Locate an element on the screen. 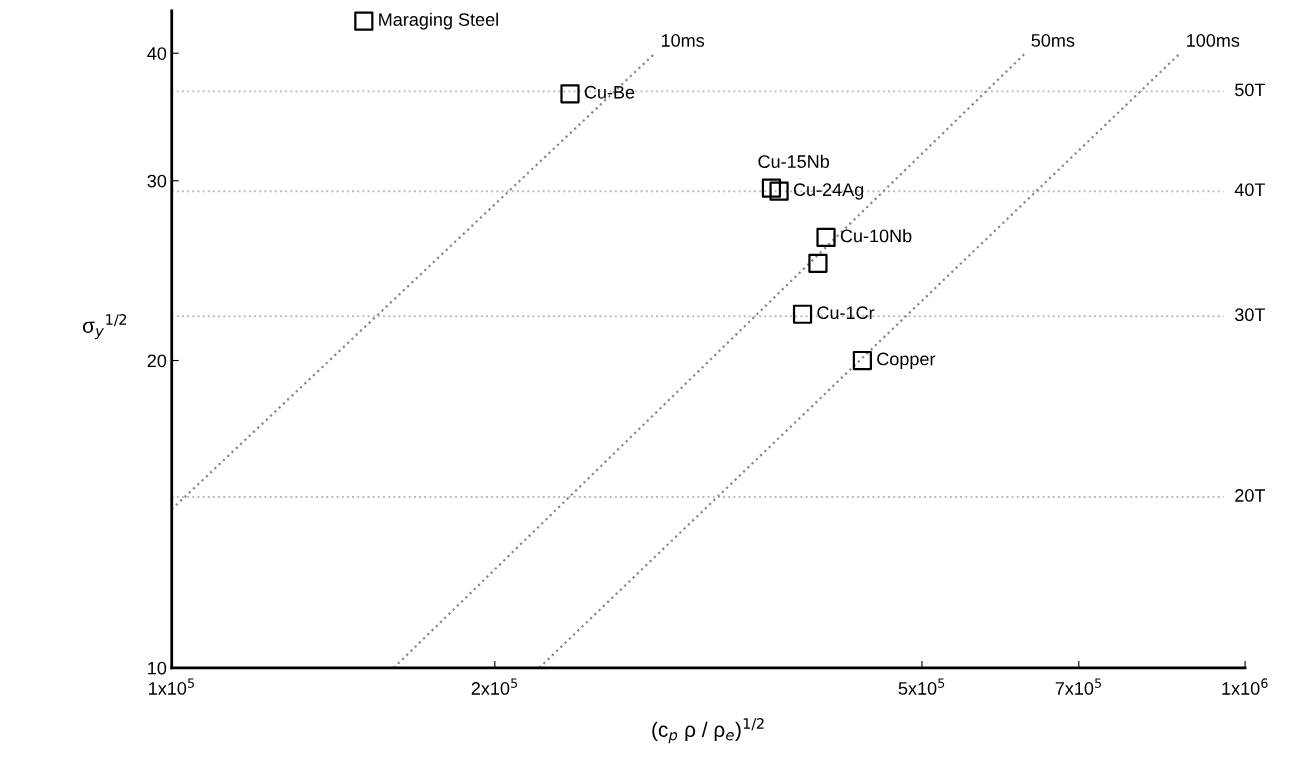 The width and height of the screenshot is (1301, 782). x-tick-label: 5x10$^{5}$ is located at coordinates (921, 686).